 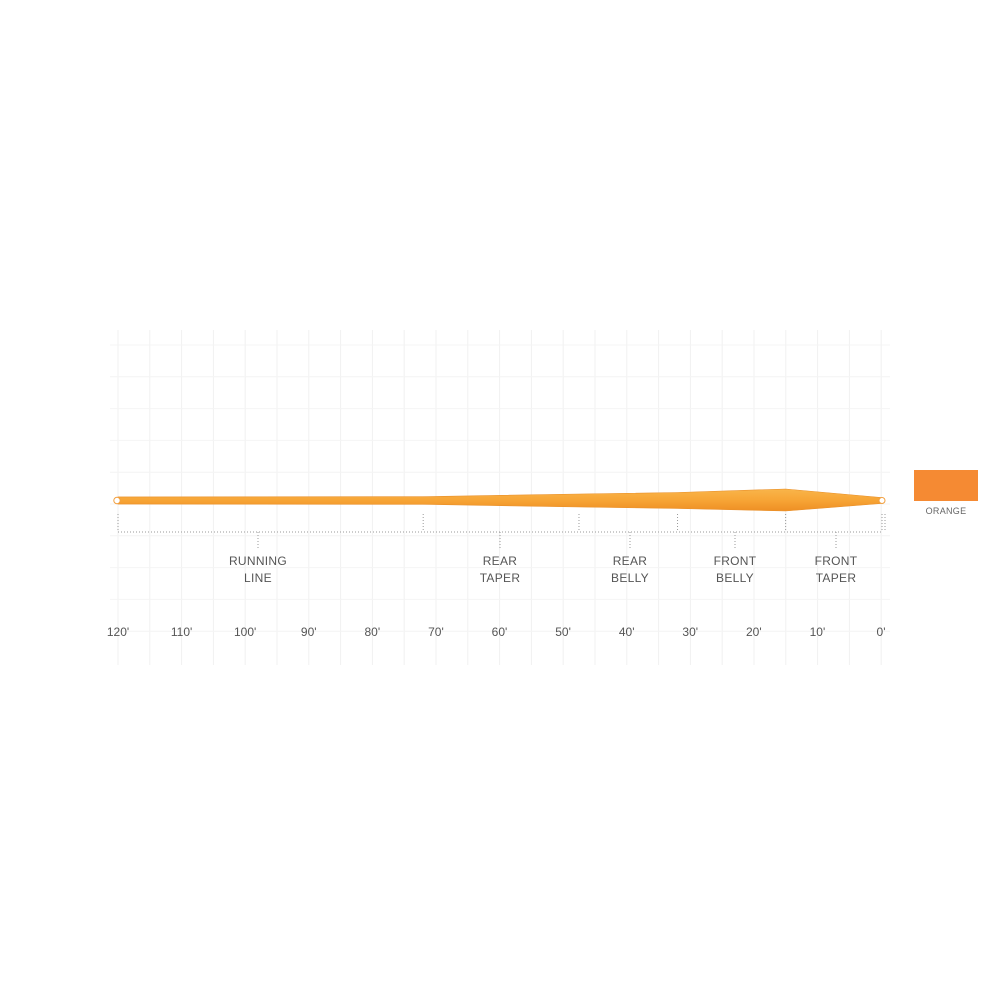 What do you see at coordinates (836, 569) in the screenshot?
I see `segment-label: FRONT TAPER` at bounding box center [836, 569].